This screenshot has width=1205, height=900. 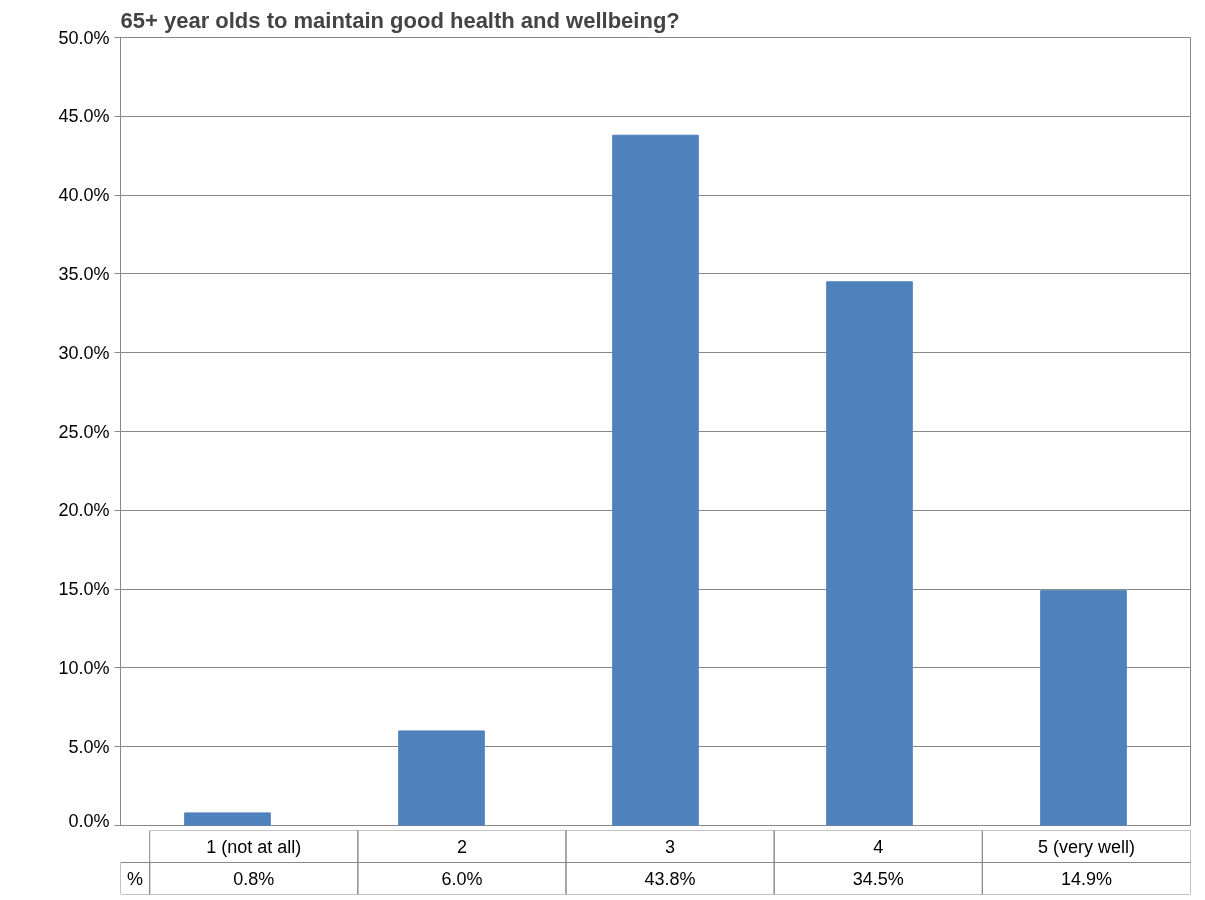 I want to click on x-tick-label: 3, so click(x=670, y=847).